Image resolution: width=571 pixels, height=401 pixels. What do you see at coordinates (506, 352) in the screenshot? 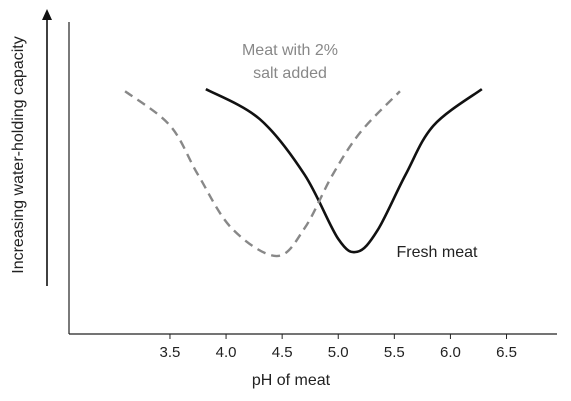
I see `x-tick-label: 6.5` at bounding box center [506, 352].